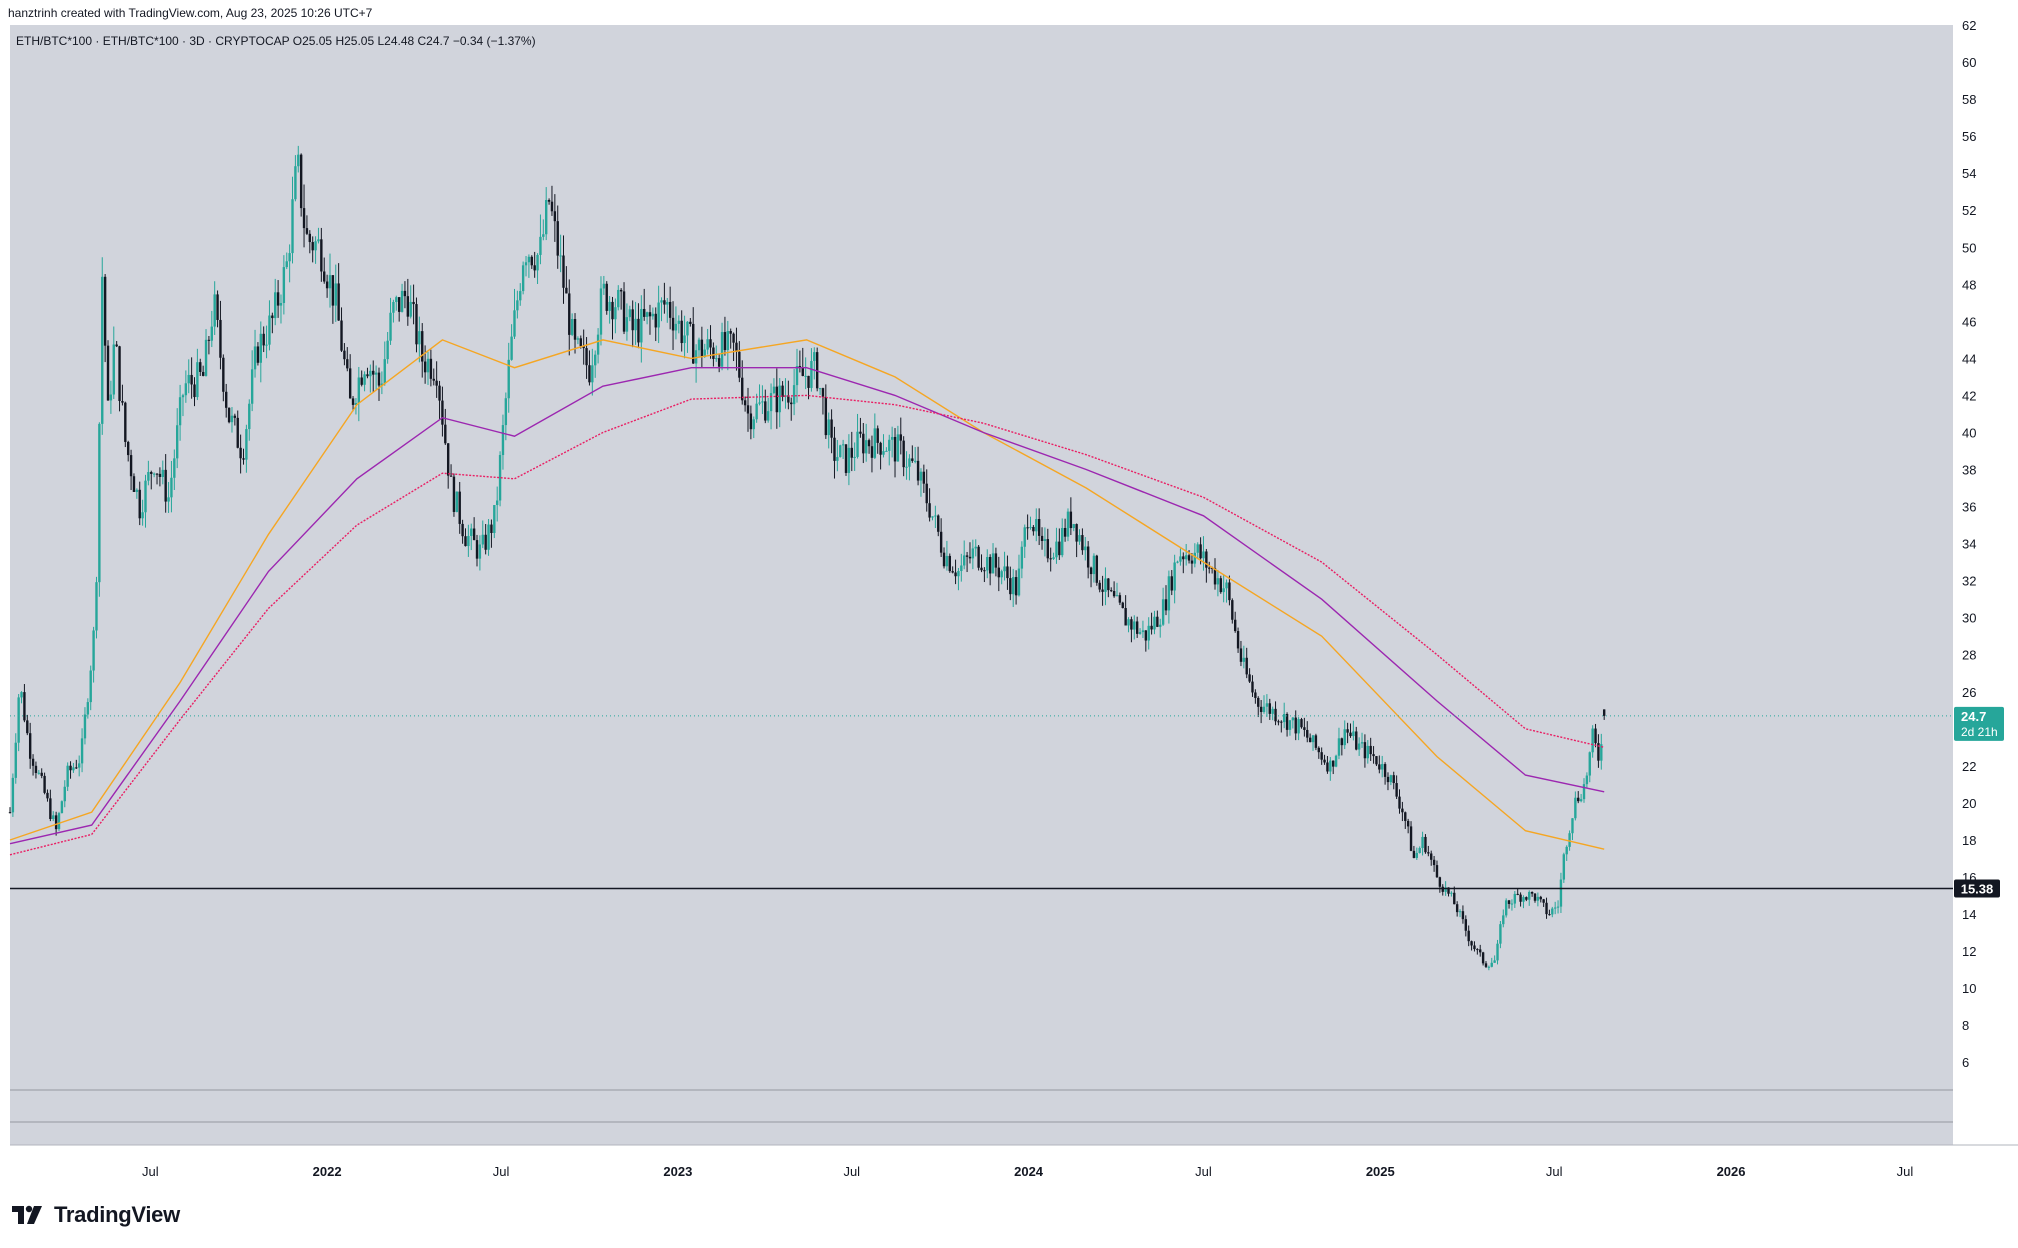  I want to click on tradingview-brand: TradingView, so click(96, 1215).